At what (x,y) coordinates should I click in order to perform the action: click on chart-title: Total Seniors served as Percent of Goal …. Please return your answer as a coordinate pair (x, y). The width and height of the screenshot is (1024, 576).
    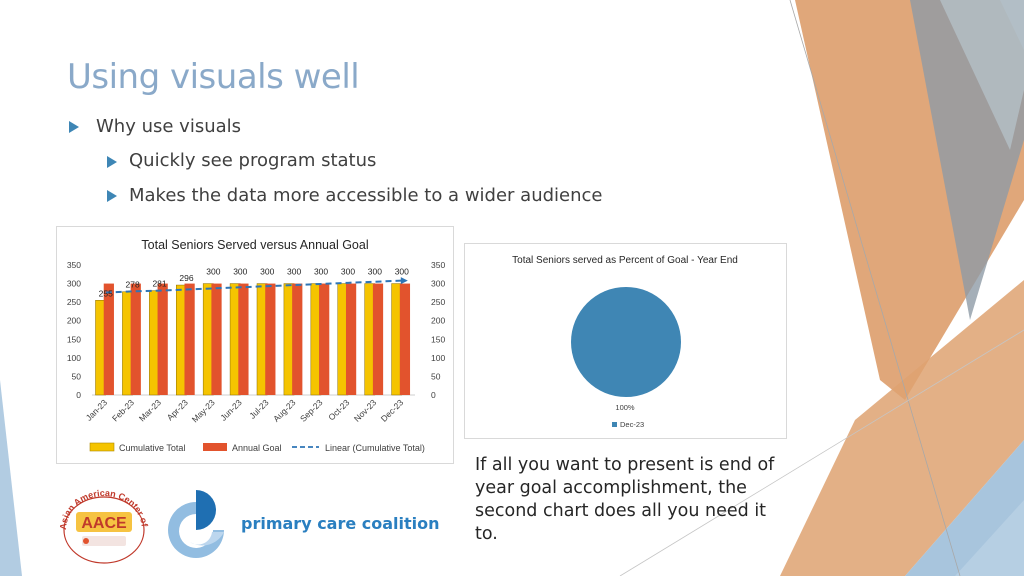
    Looking at the image, I should click on (625, 260).